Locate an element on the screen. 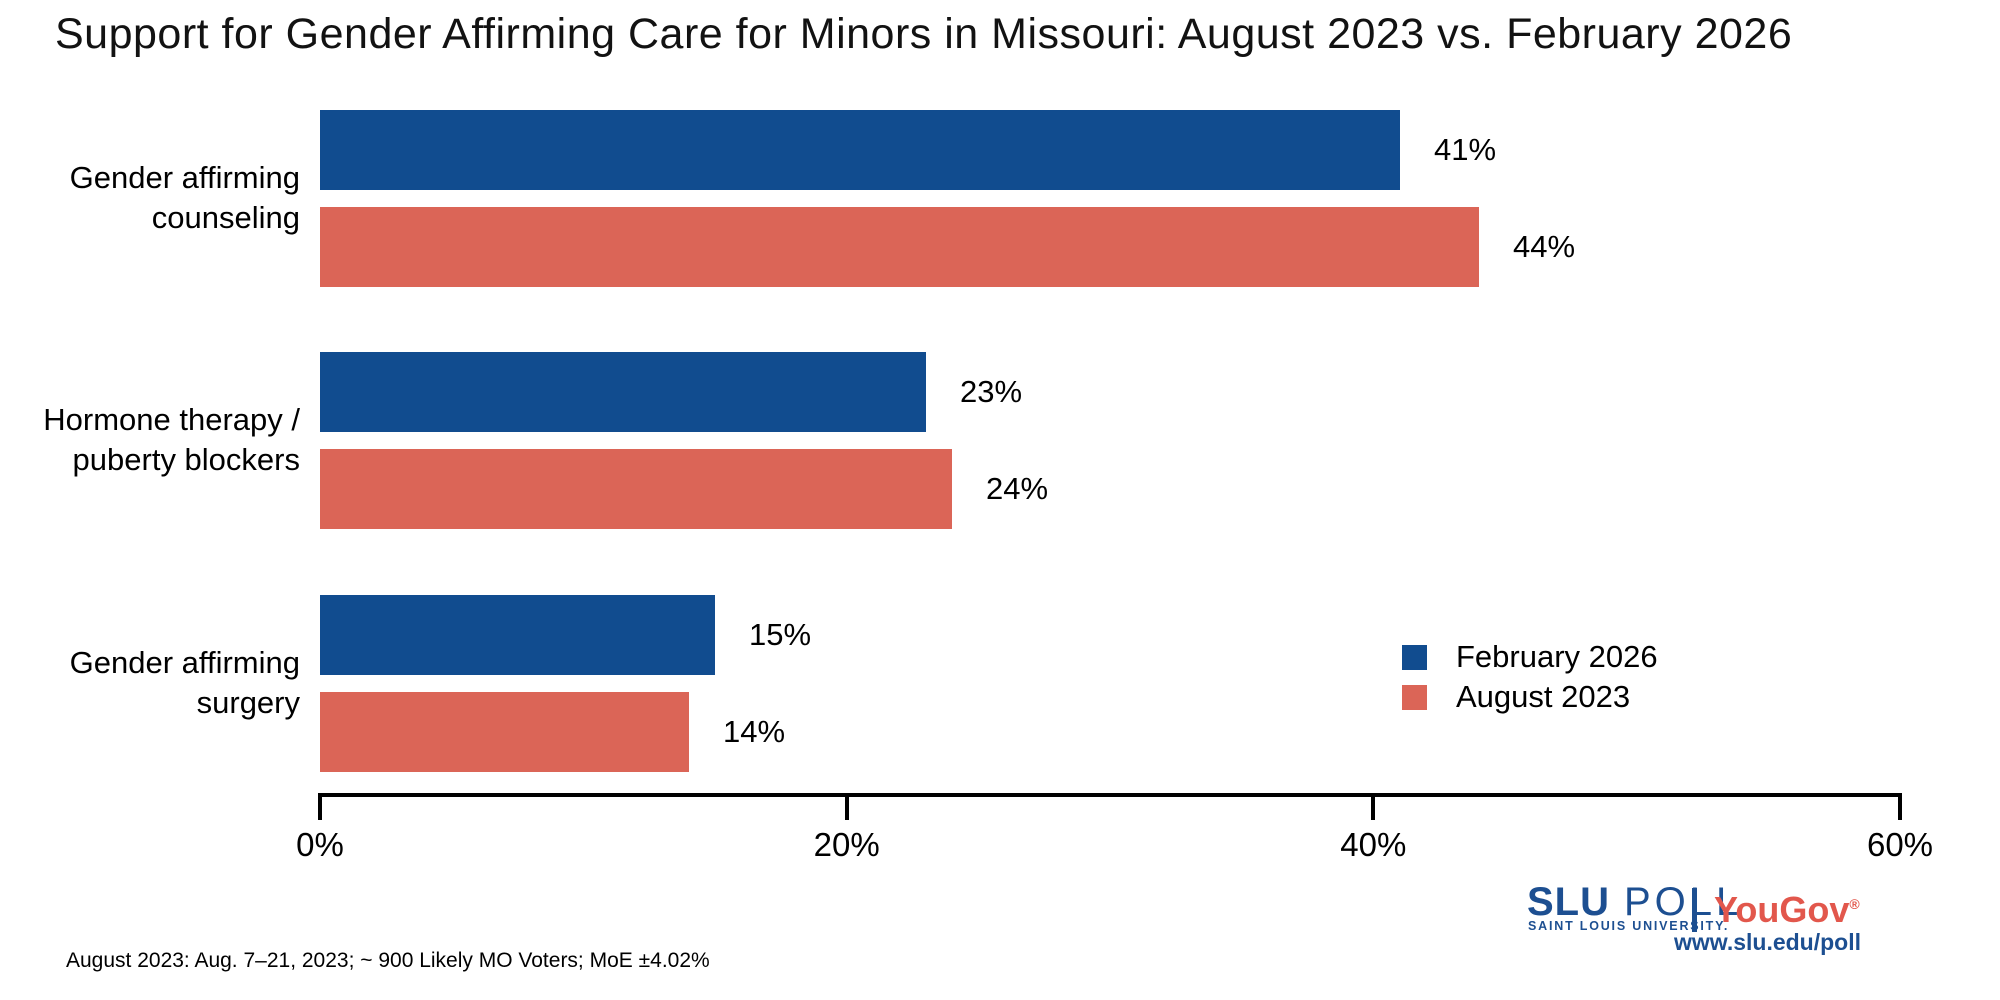 The height and width of the screenshot is (1000, 2000). poll-logo-text: POLL is located at coordinates (1683, 902).